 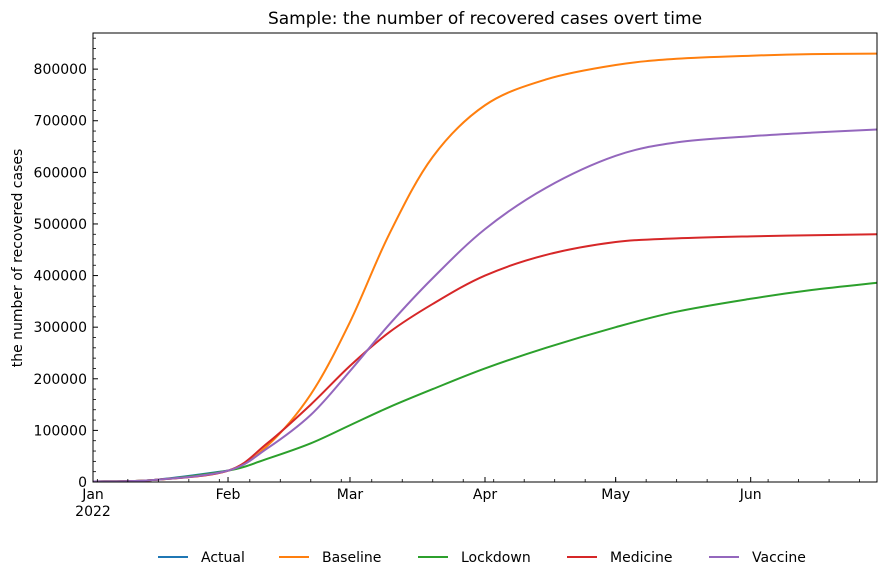 I want to click on legend-label-vaccine: Vaccine, so click(x=779, y=558).